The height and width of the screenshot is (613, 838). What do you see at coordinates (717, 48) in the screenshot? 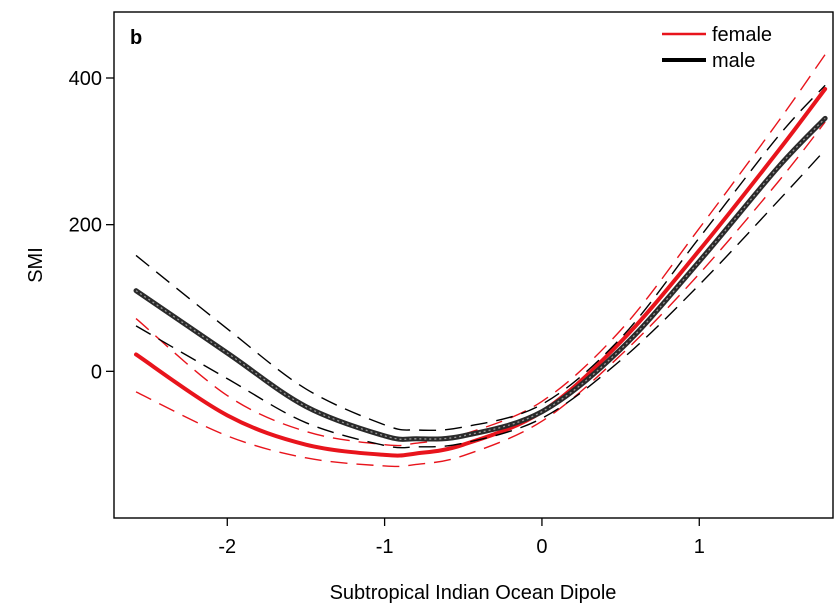
I see `legend: female male` at bounding box center [717, 48].